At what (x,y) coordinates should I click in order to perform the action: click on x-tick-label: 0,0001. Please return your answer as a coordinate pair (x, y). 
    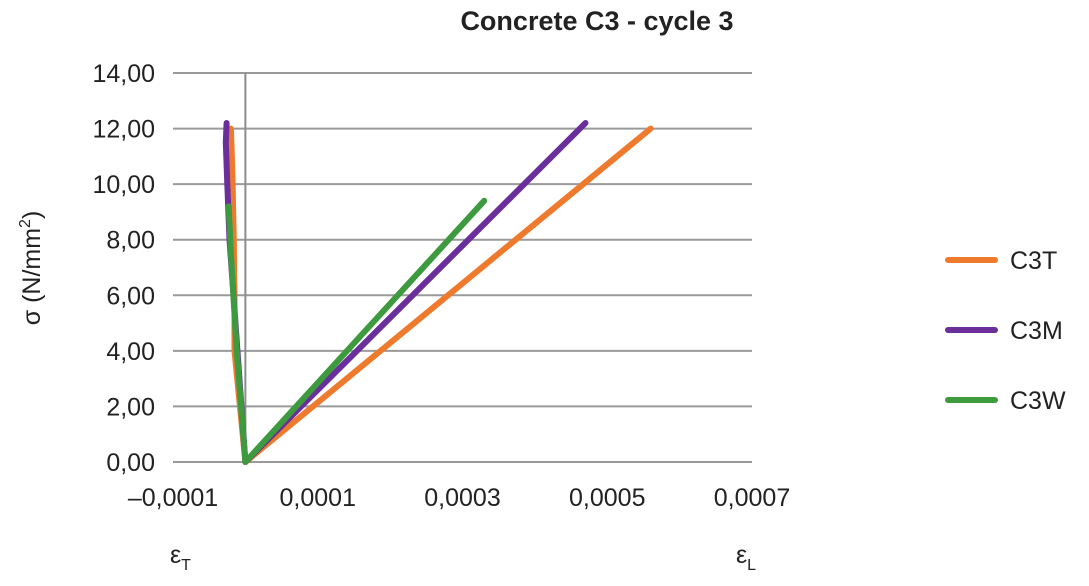
    Looking at the image, I should click on (318, 498).